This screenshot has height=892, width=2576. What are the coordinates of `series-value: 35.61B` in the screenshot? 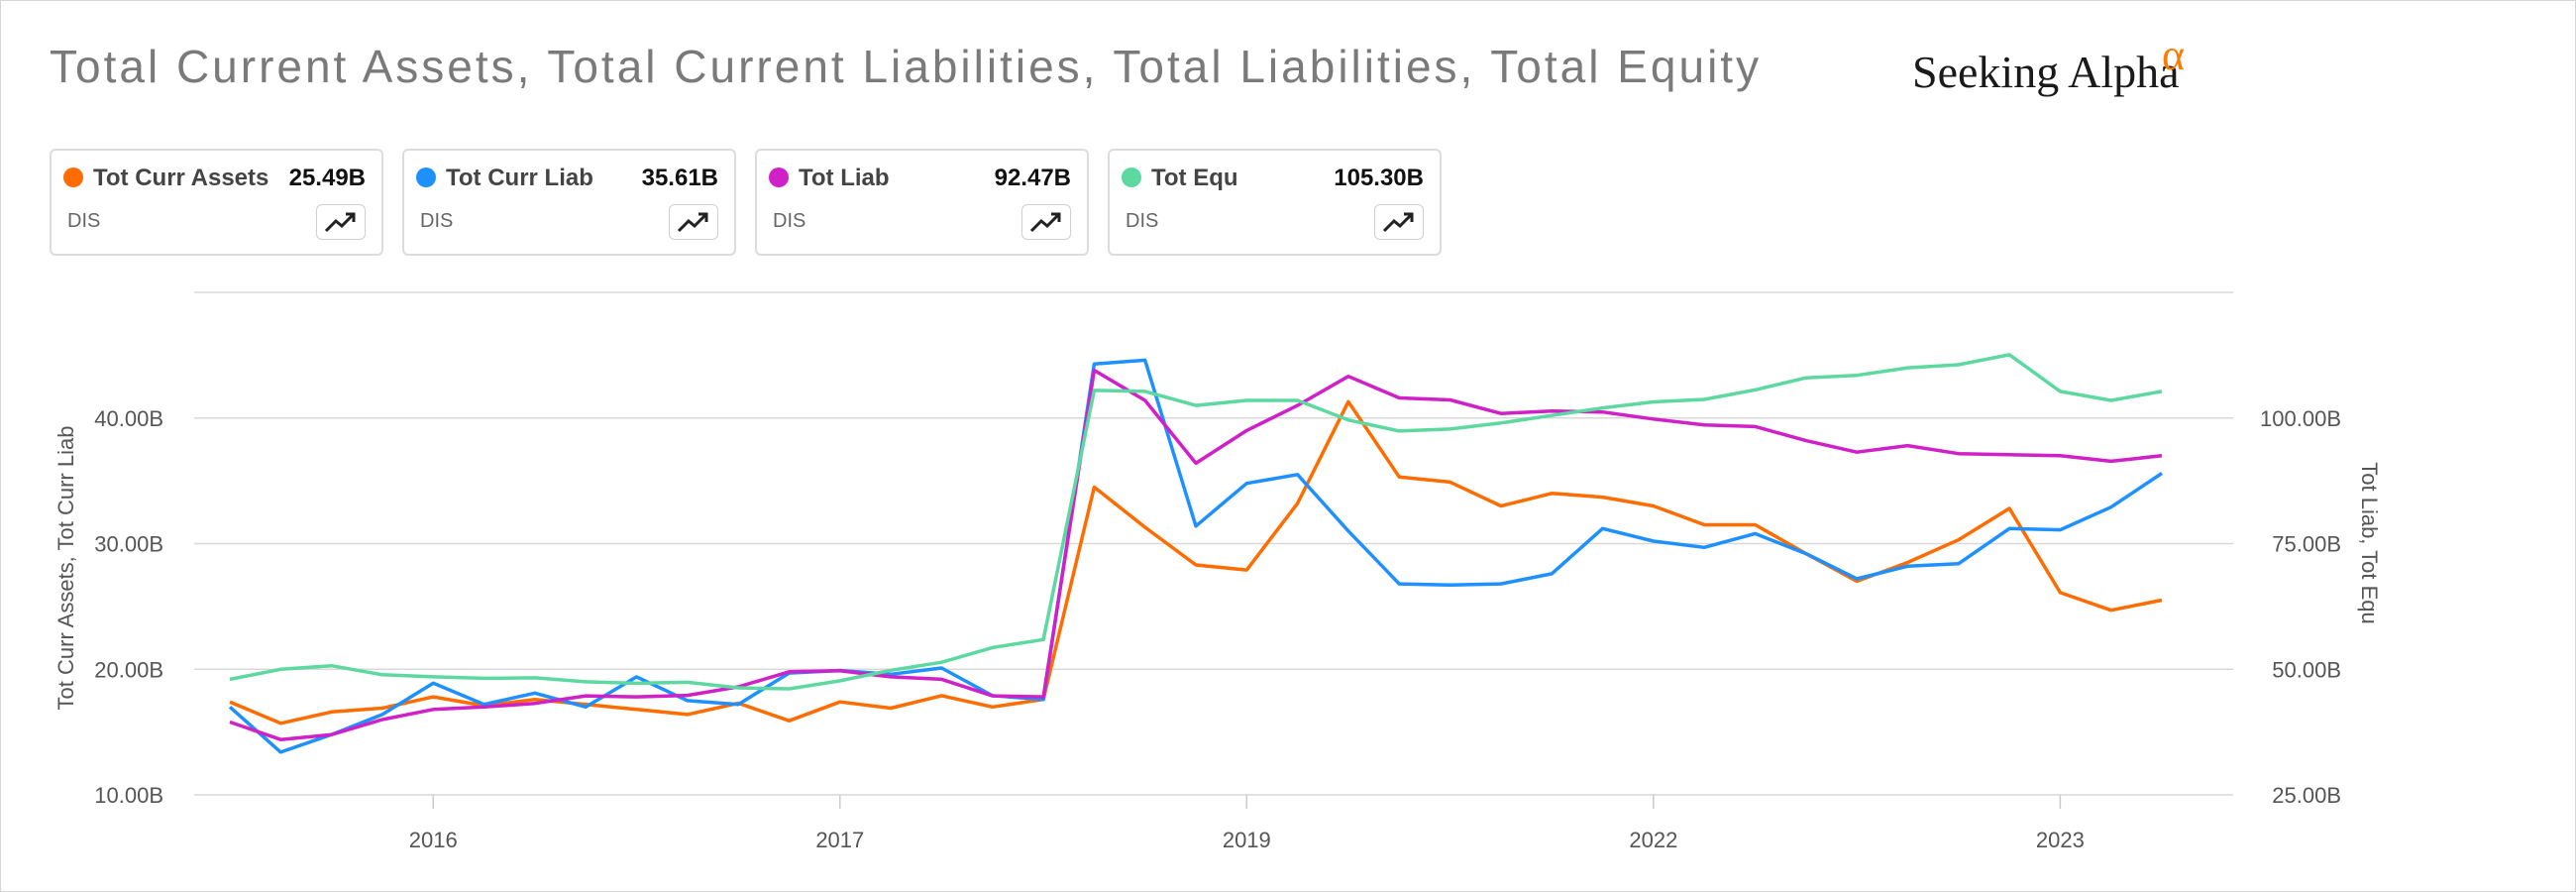 It's located at (679, 178).